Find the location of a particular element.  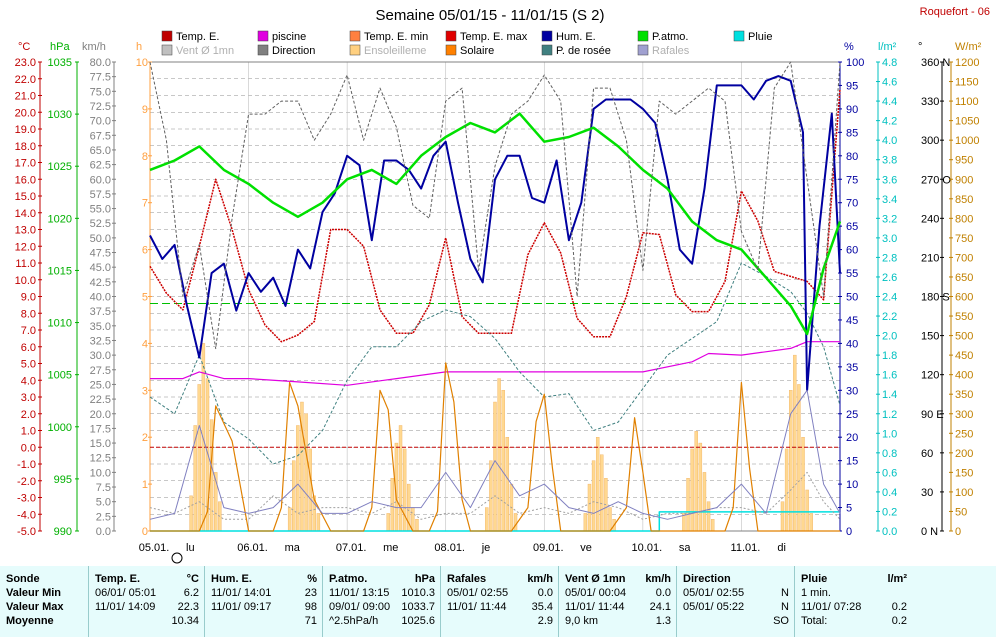

stats-row: Direction is located at coordinates (736, 579).